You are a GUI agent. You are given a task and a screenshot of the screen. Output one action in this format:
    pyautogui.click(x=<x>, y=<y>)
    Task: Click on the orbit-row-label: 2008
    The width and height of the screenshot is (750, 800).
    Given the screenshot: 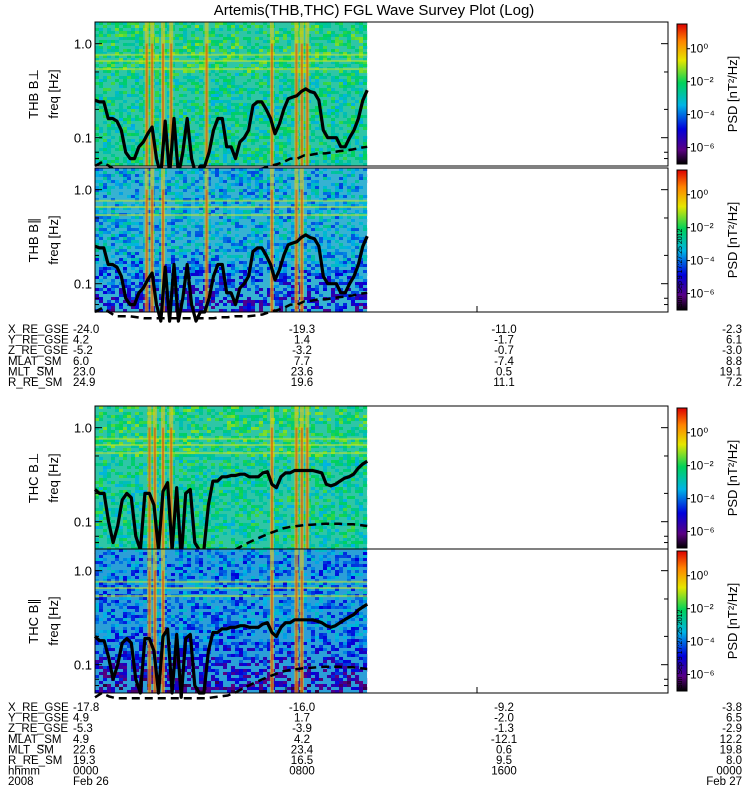 What is the action you would take?
    pyautogui.click(x=21, y=782)
    